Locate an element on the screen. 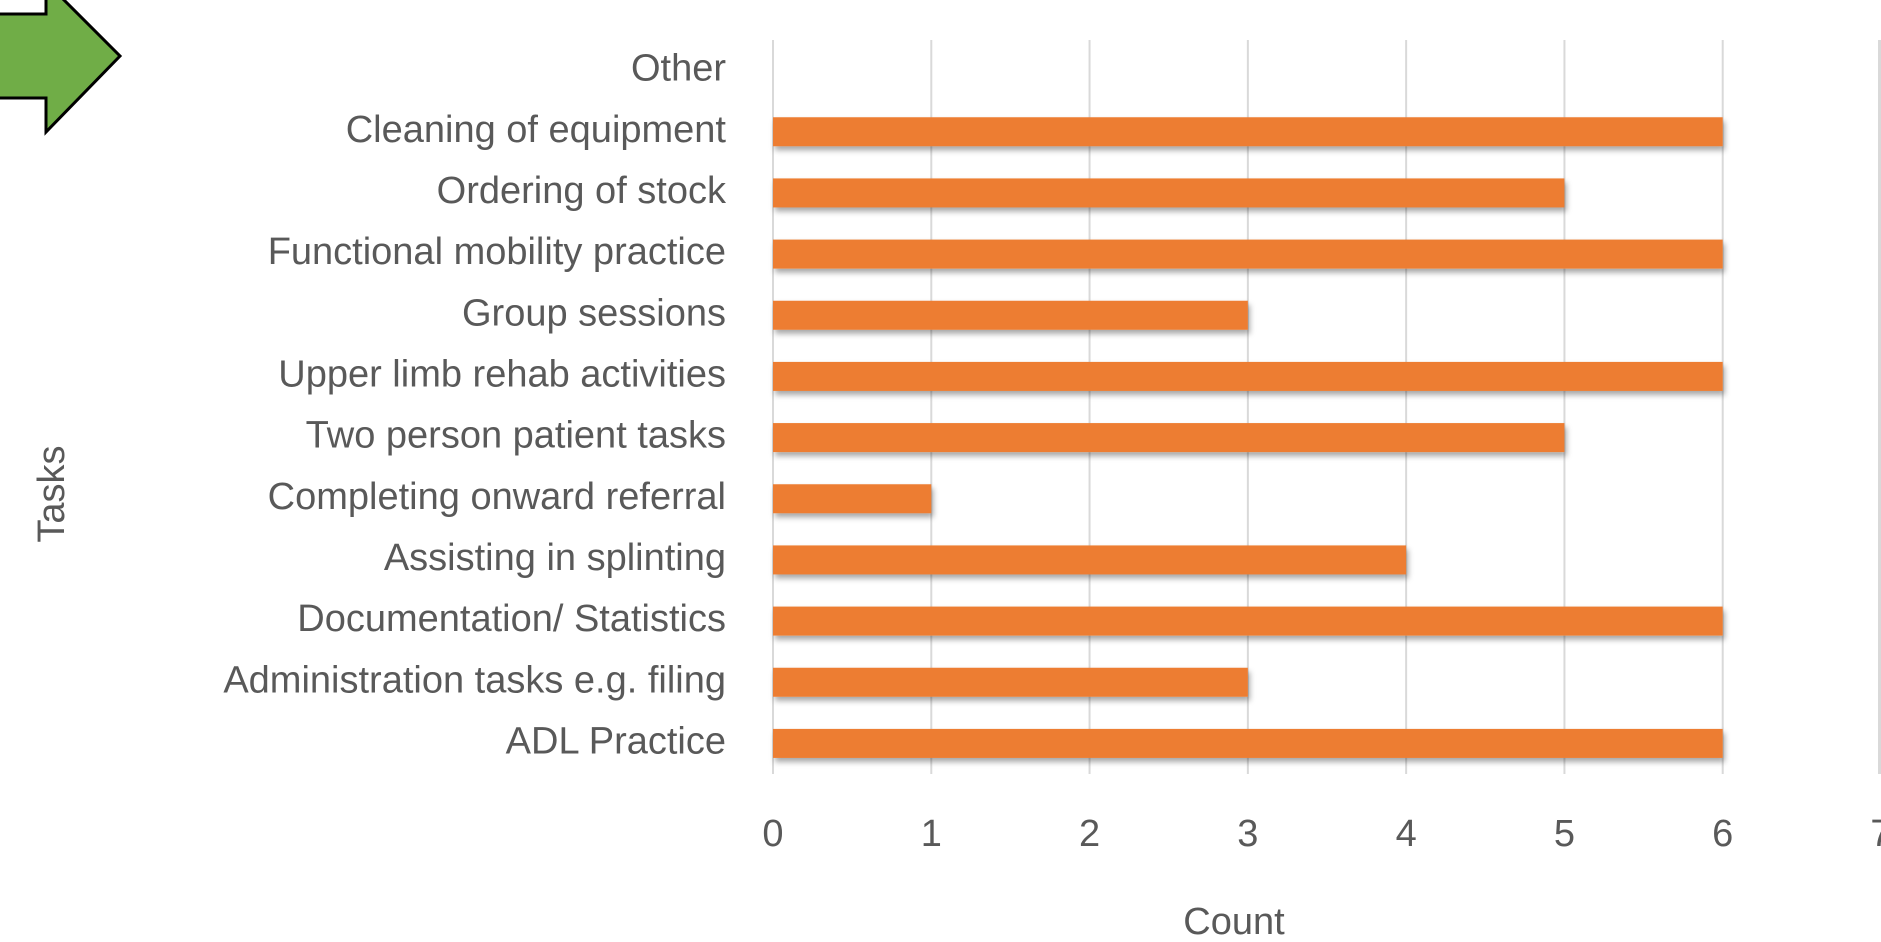  x-tick-label: 5 is located at coordinates (1564, 834).